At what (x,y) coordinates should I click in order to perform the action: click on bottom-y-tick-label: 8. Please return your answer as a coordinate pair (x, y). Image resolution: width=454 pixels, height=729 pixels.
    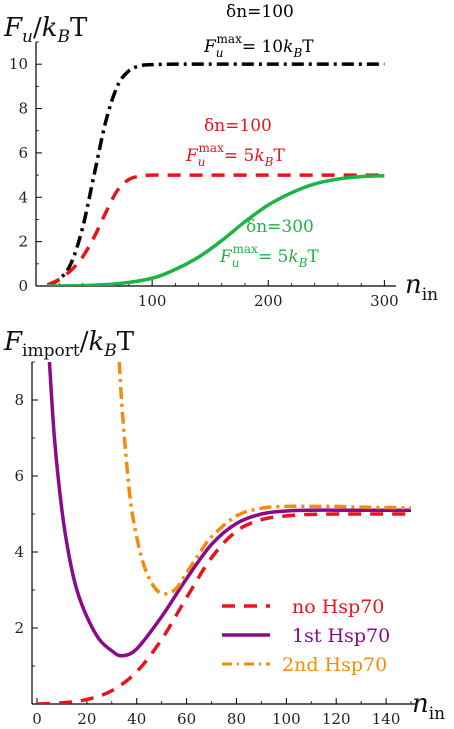
    Looking at the image, I should click on (19, 400).